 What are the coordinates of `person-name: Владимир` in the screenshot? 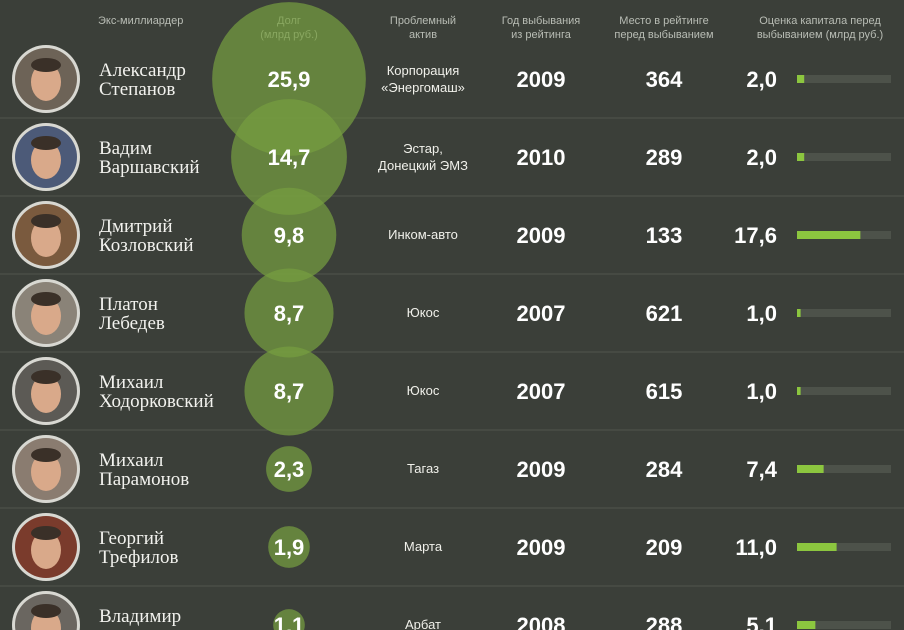 It's located at (140, 616).